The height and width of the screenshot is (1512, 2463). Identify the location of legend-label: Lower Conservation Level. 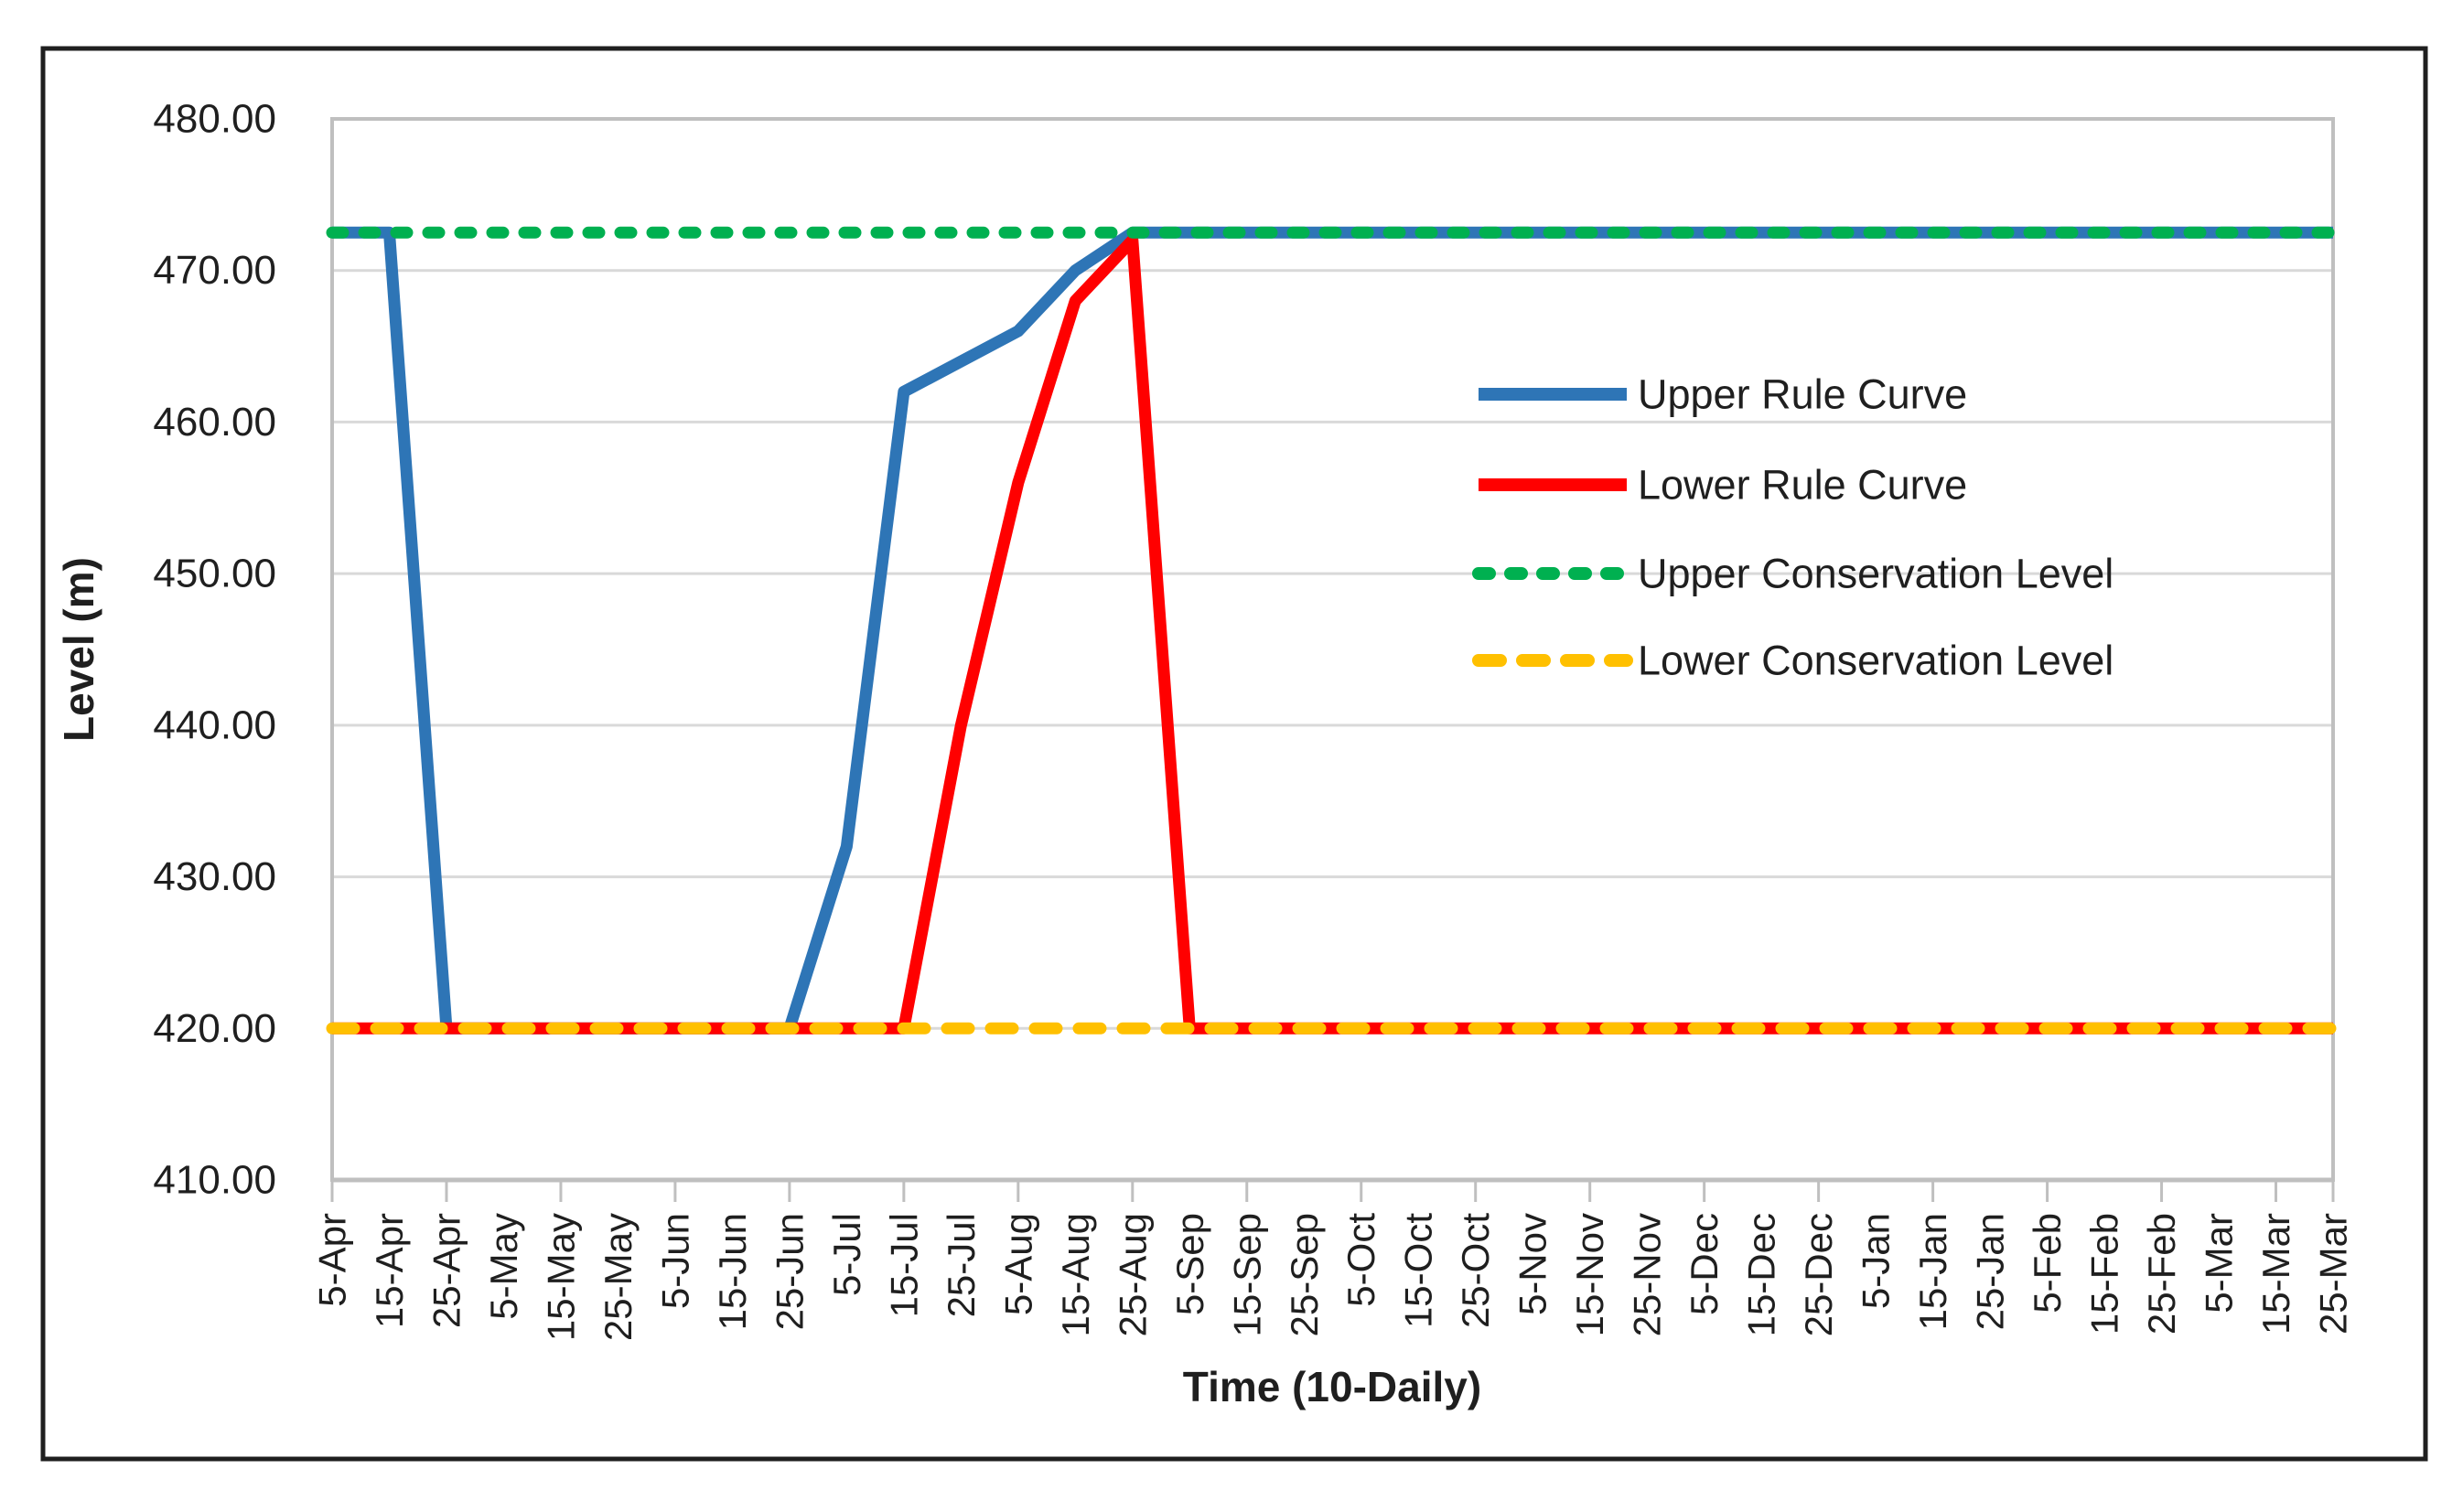
(1875, 661).